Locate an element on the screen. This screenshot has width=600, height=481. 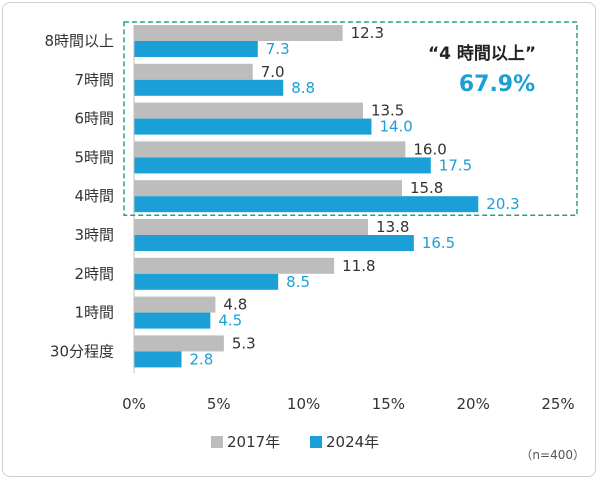
sample-size-note: （n=400） is located at coordinates (552, 455).